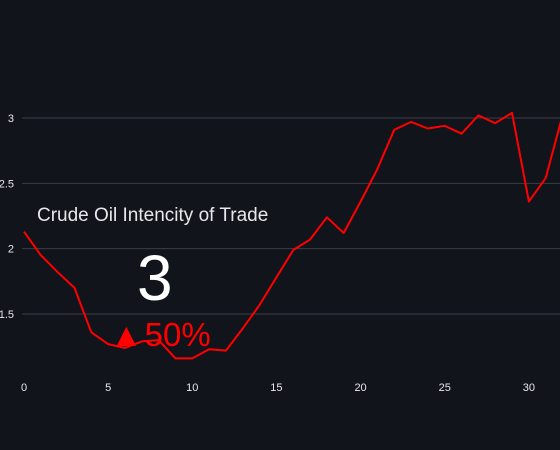 The image size is (560, 450). Describe the element at coordinates (108, 388) in the screenshot. I see `x-tick-label: 5` at that location.